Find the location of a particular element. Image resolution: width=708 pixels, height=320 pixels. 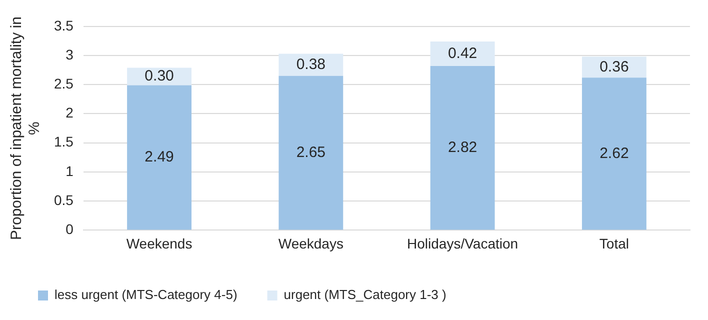

data-label: 2.82 is located at coordinates (463, 147).